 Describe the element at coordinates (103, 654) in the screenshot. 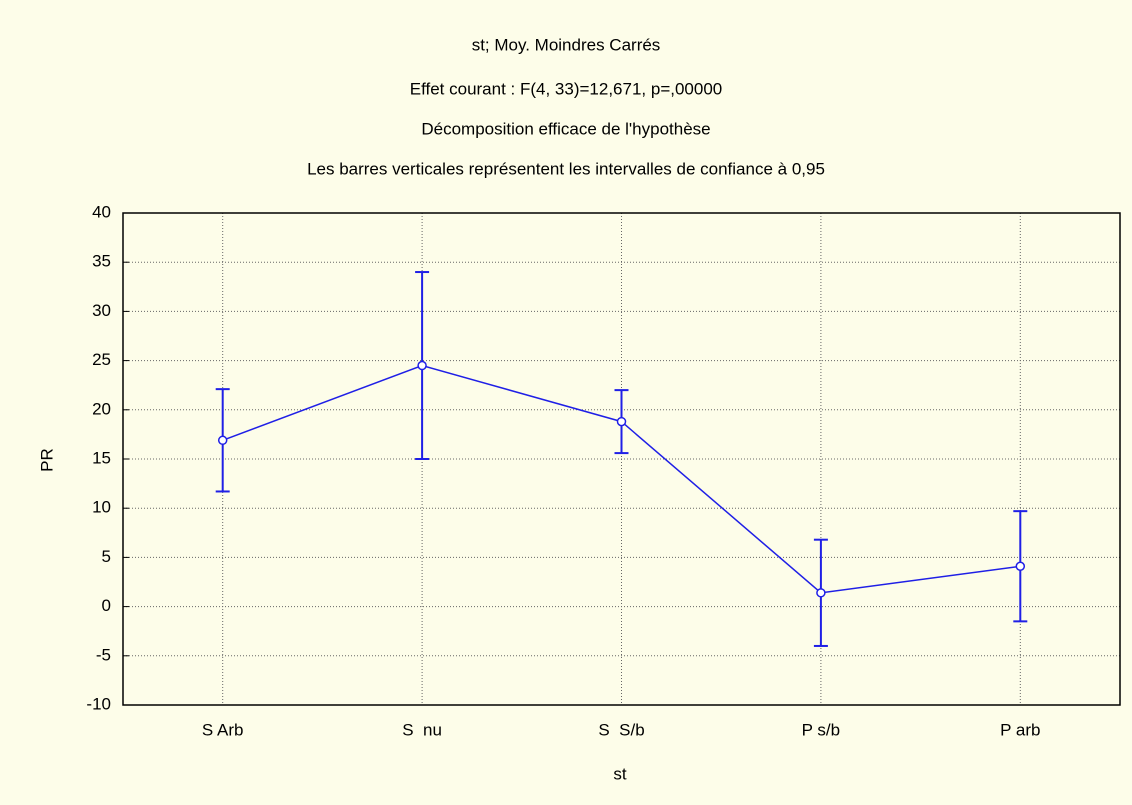

I see `y-tick-label: -5` at that location.